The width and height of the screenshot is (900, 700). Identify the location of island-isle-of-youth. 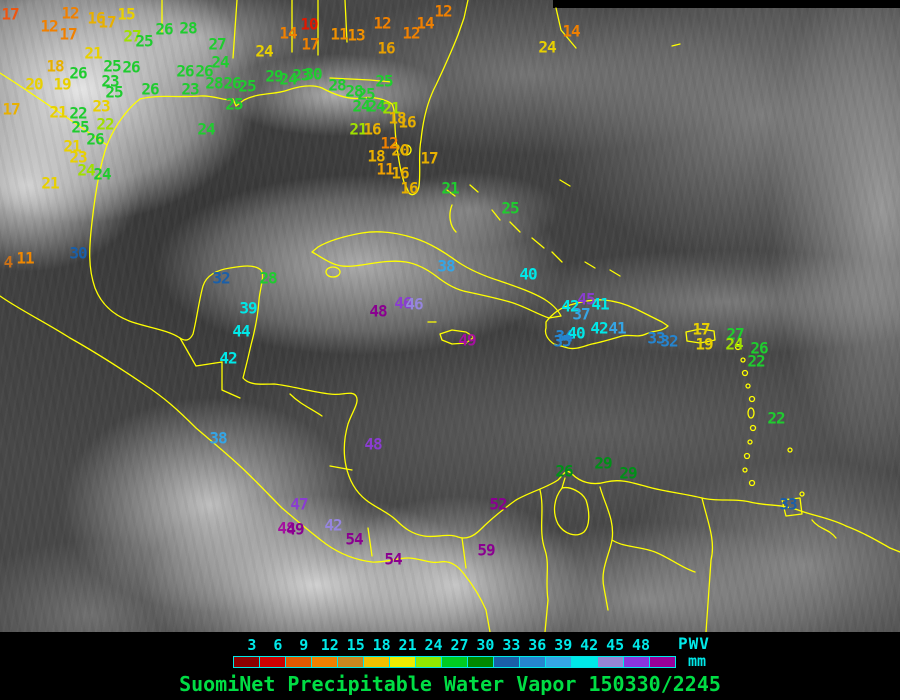
(333, 272).